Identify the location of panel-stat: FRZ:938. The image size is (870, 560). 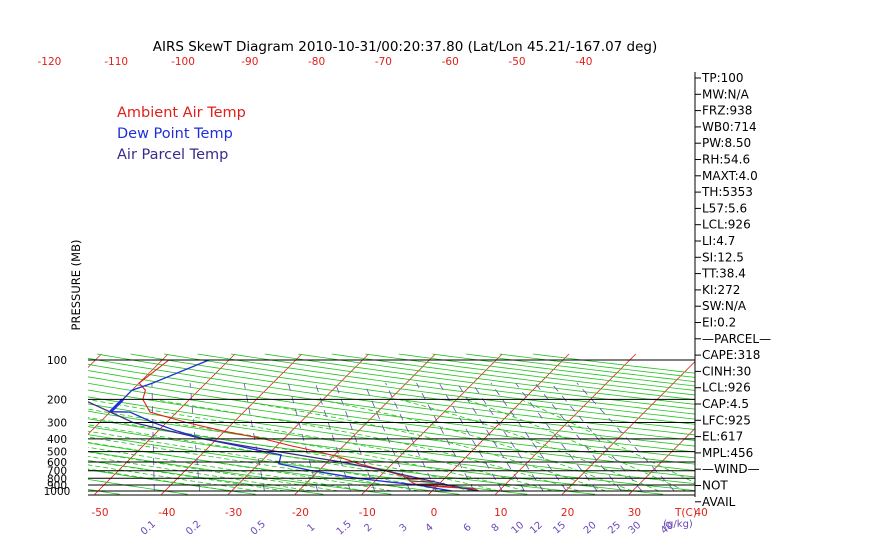
(727, 111).